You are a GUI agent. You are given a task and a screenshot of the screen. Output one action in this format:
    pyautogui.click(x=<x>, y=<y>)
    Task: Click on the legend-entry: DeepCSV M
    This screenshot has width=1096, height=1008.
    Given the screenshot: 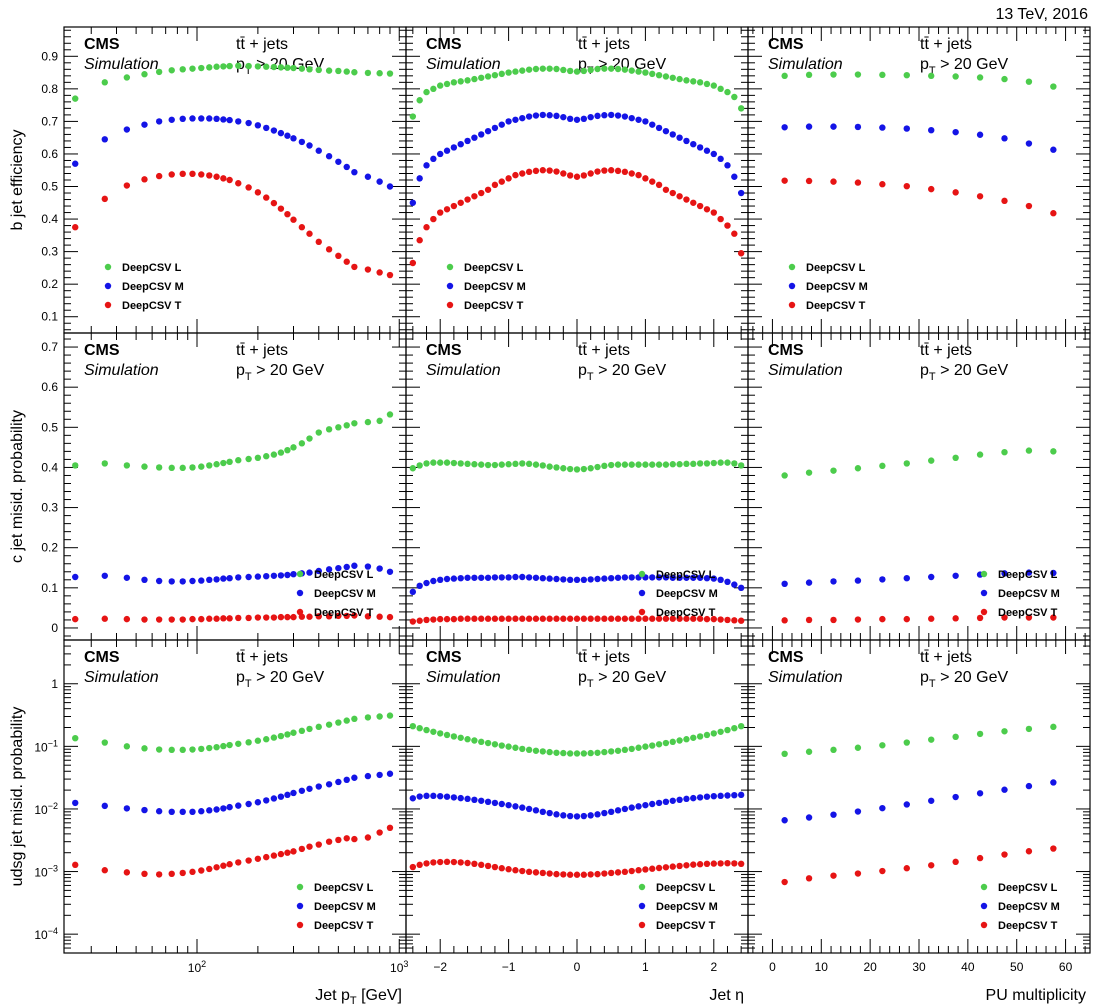 What is the action you would take?
    pyautogui.click(x=687, y=594)
    